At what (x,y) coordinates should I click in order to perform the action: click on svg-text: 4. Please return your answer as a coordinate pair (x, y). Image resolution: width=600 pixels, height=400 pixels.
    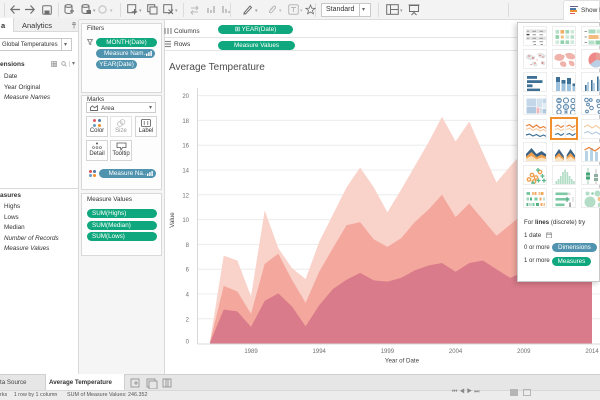
    Looking at the image, I should click on (188, 296).